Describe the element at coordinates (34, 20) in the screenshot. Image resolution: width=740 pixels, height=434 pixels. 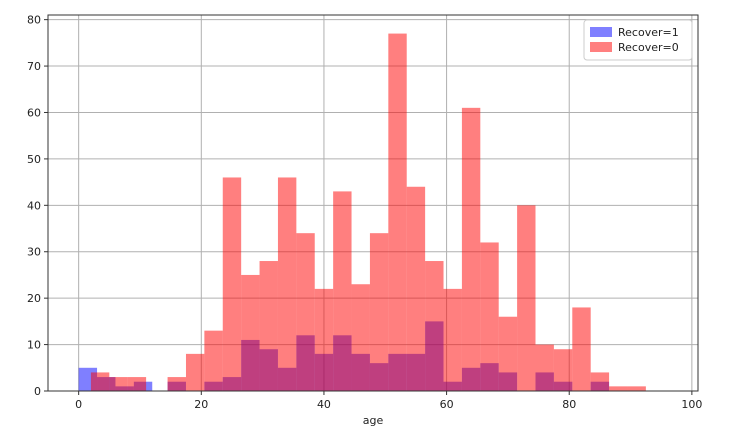
I see `y-tick-label: 80` at that location.